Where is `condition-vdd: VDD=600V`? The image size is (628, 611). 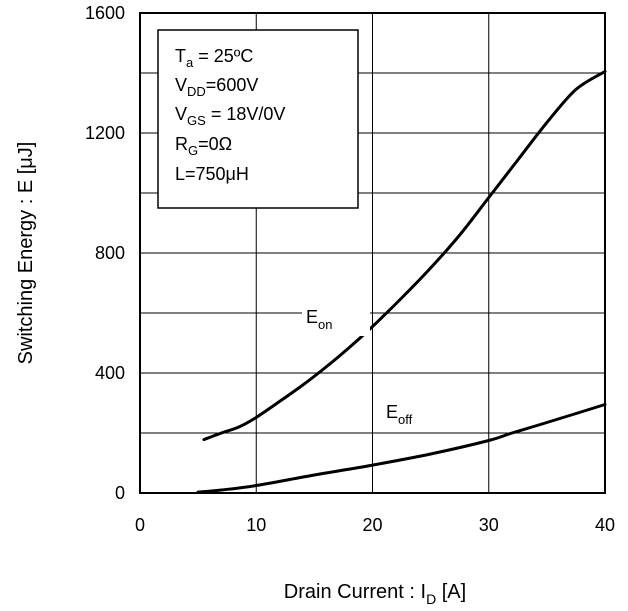
condition-vdd: VDD=600V is located at coordinates (216, 87).